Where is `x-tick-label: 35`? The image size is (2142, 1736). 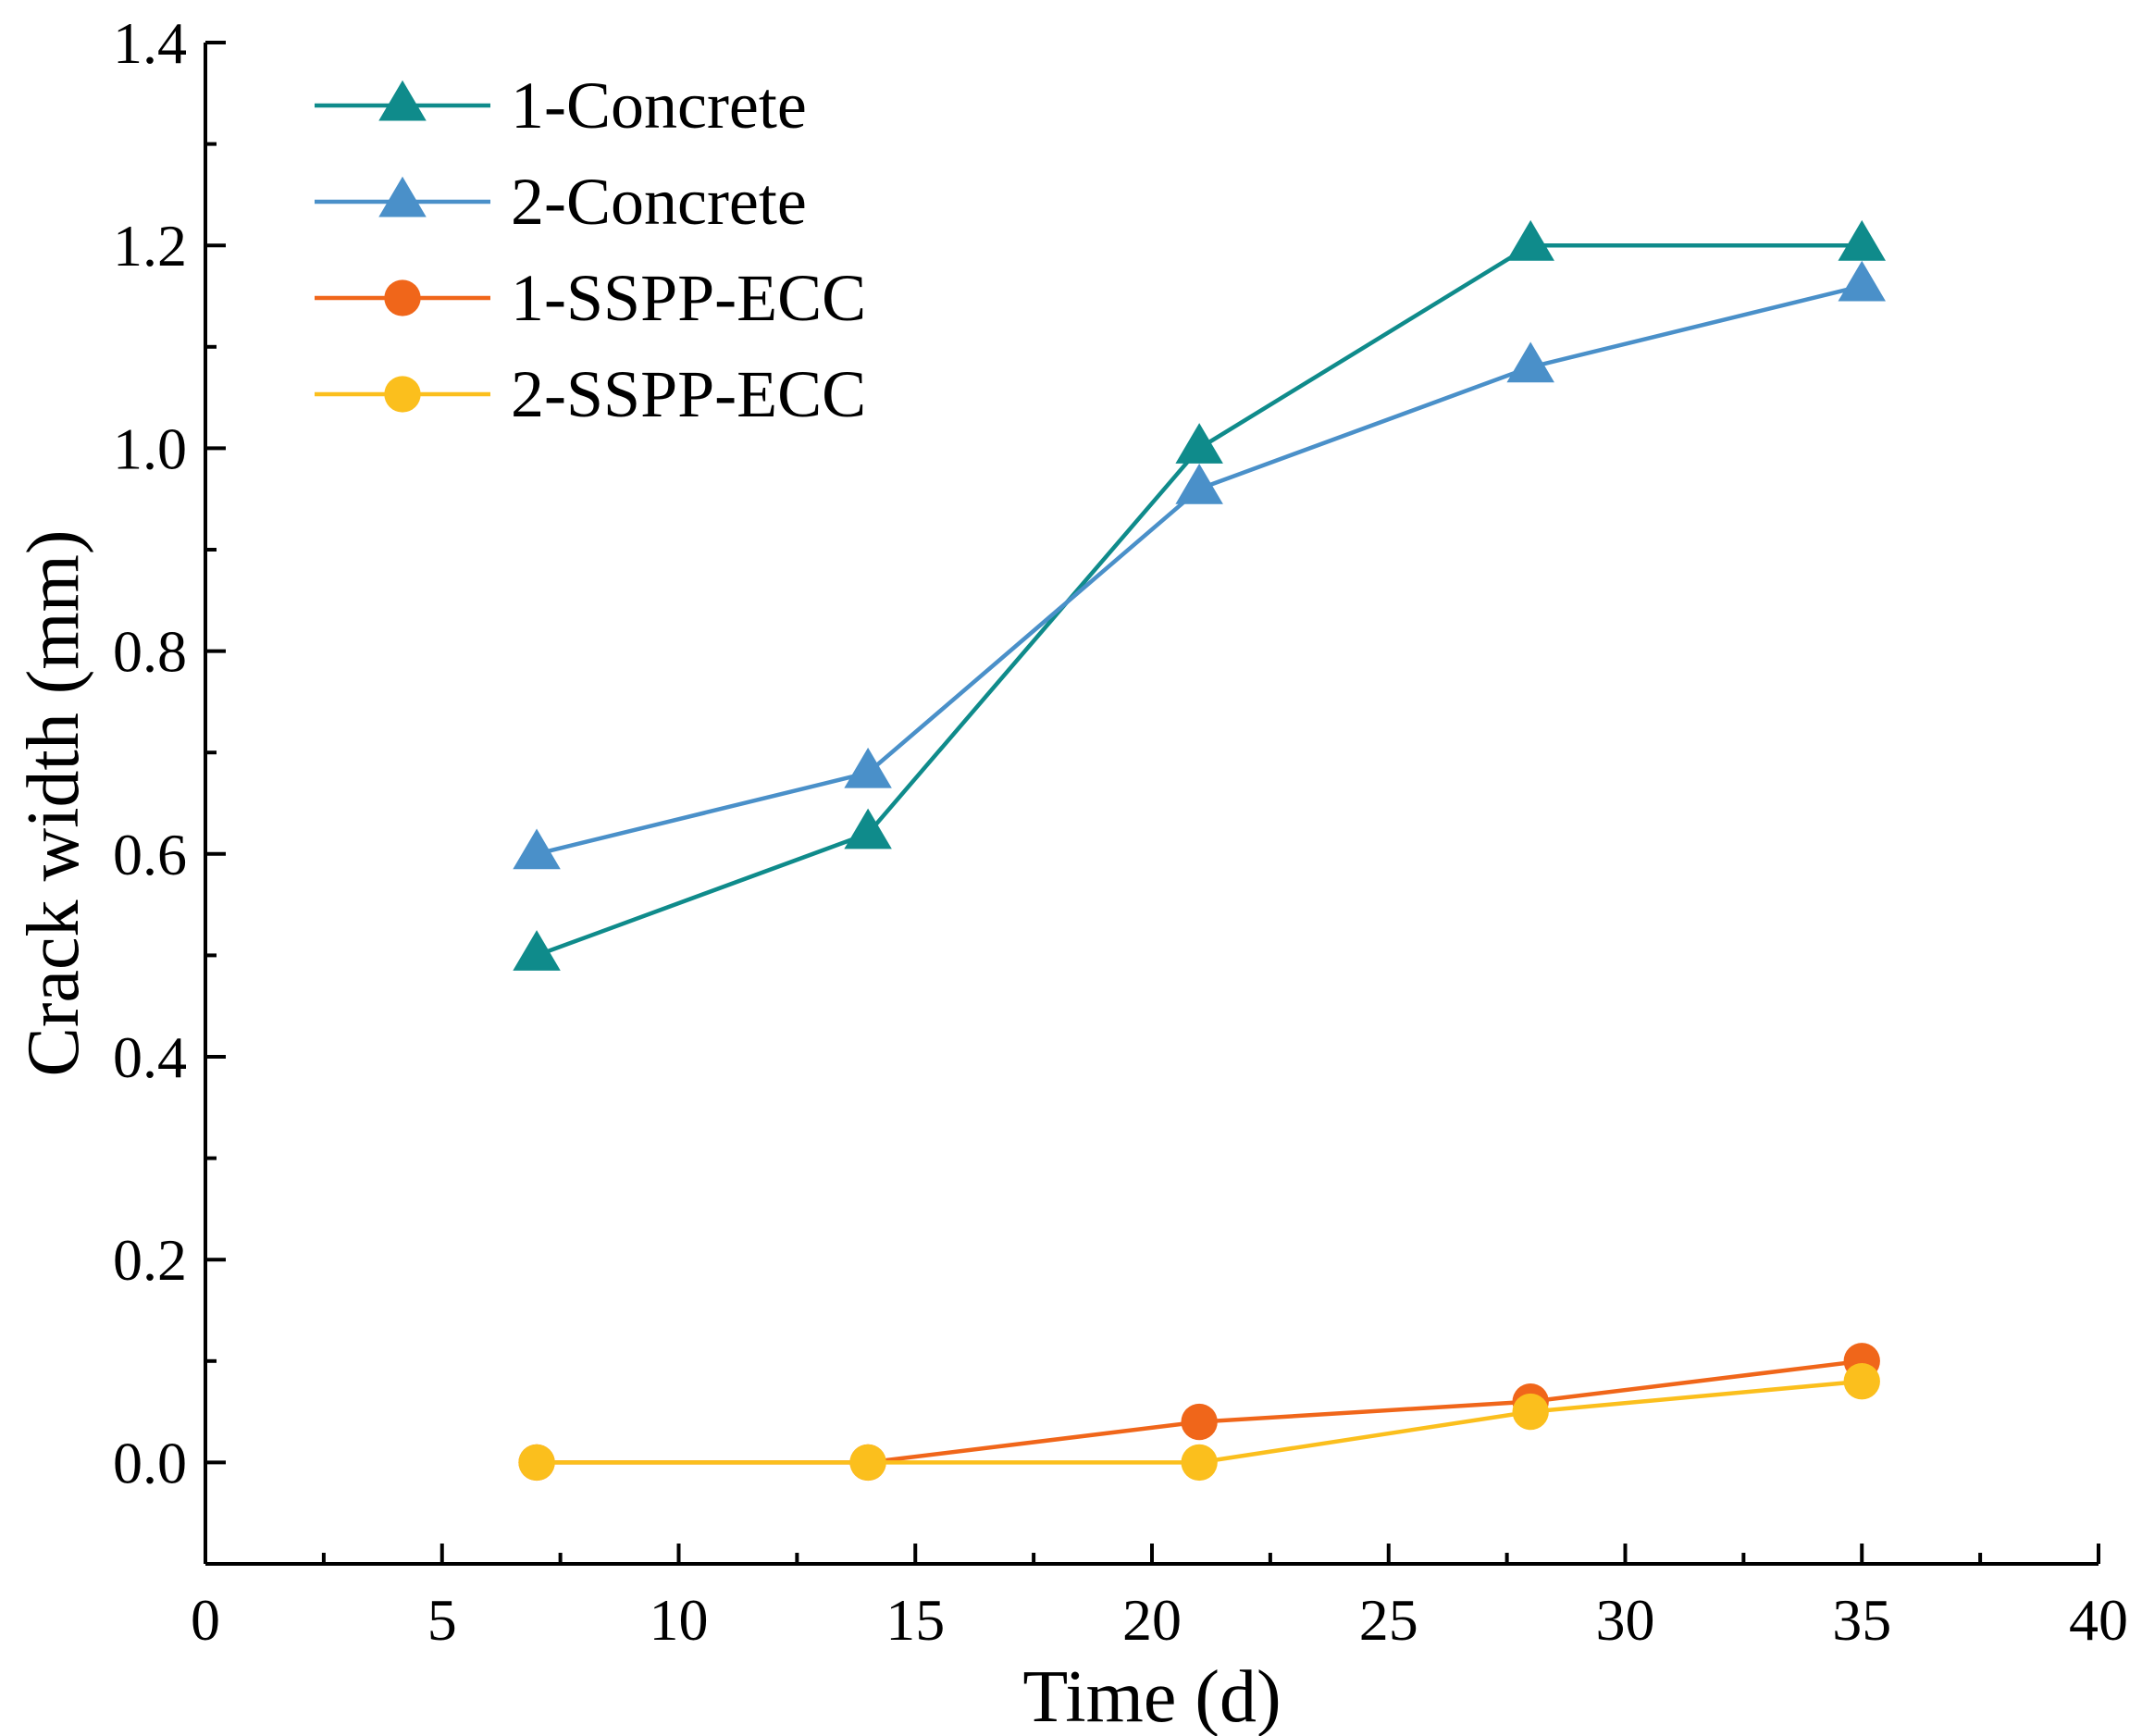
x-tick-label: 35 is located at coordinates (1861, 1620).